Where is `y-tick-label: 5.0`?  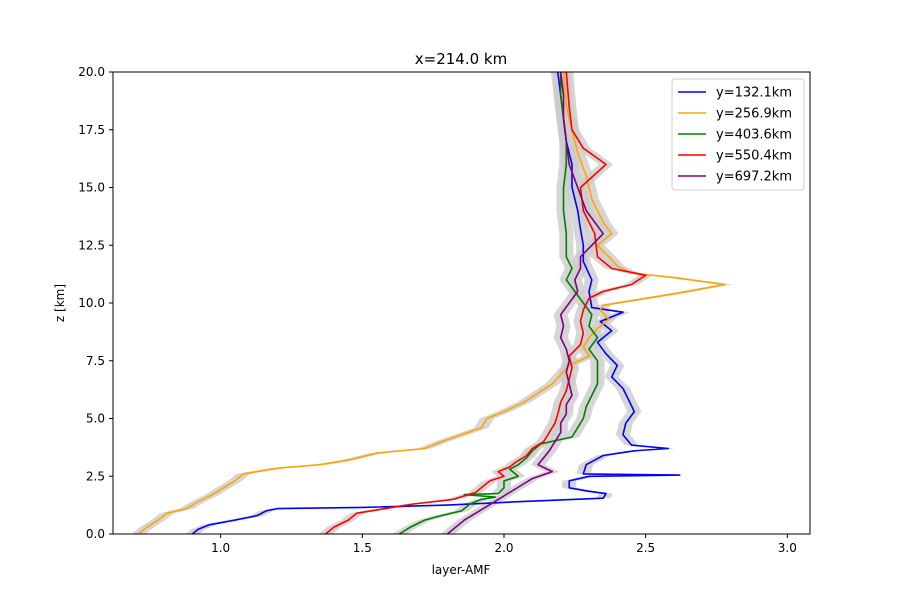
y-tick-label: 5.0 is located at coordinates (95, 419).